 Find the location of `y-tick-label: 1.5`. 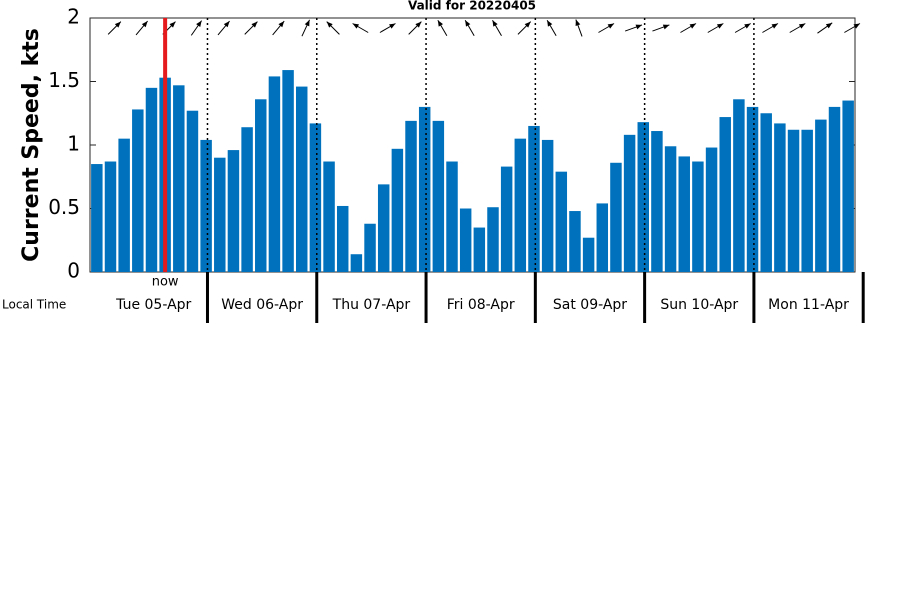

y-tick-label: 1.5 is located at coordinates (64, 80).